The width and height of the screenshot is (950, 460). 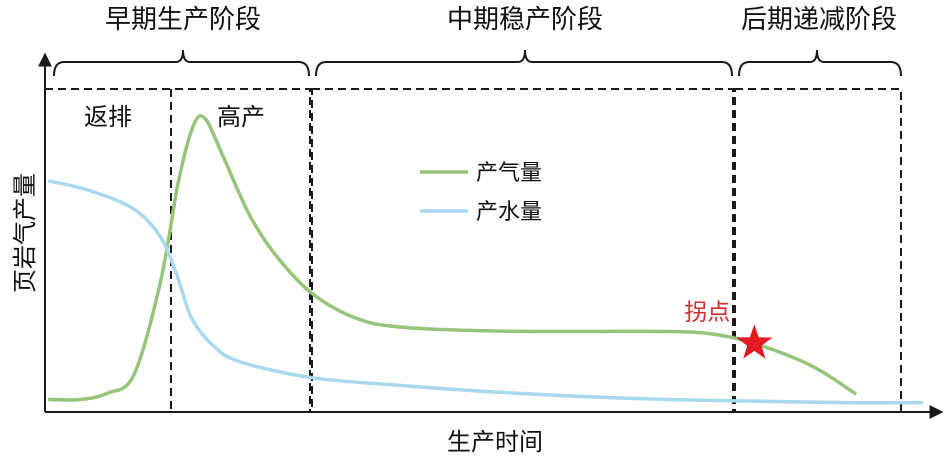 What do you see at coordinates (820, 63) in the screenshot?
I see `stage-brace-late` at bounding box center [820, 63].